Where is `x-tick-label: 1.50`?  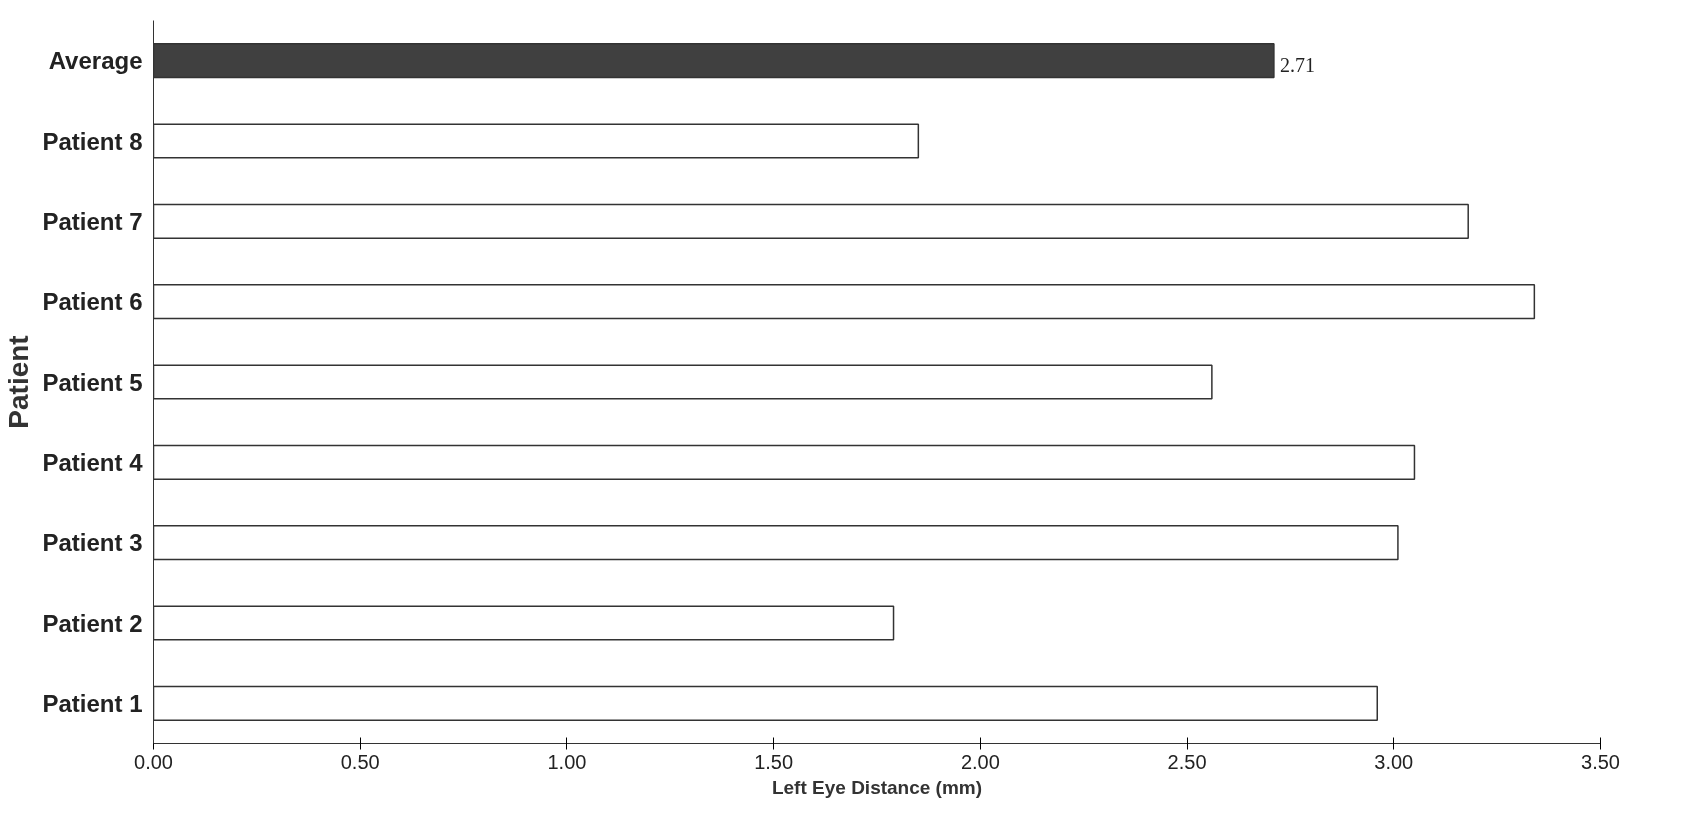 x-tick-label: 1.50 is located at coordinates (774, 761).